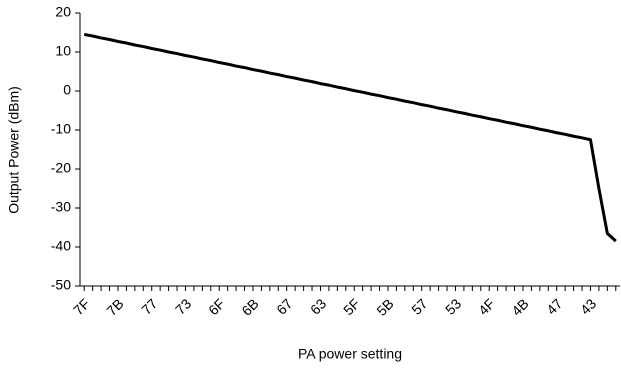 The width and height of the screenshot is (621, 369). I want to click on x-tick-label: 63, so click(318, 306).